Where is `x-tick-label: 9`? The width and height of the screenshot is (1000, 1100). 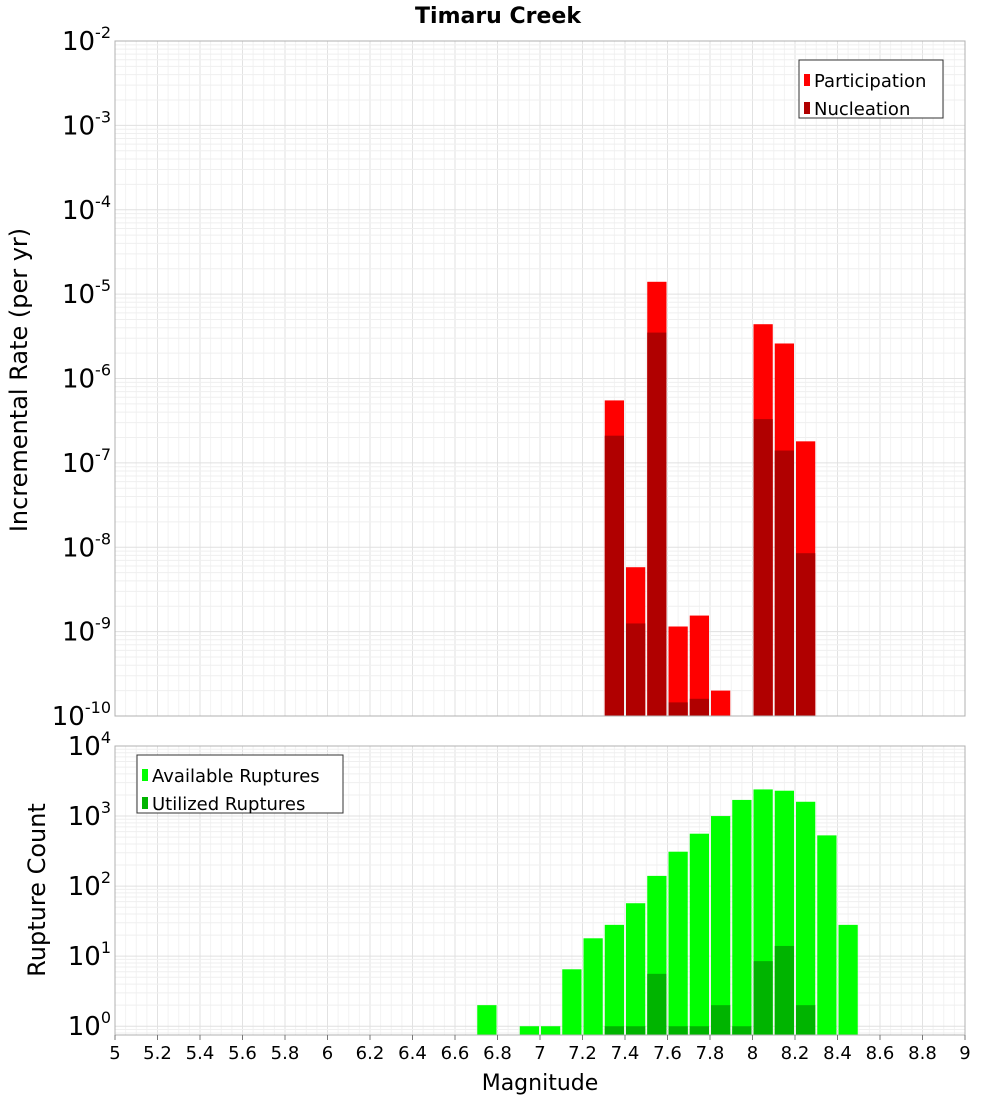 x-tick-label: 9 is located at coordinates (964, 1053).